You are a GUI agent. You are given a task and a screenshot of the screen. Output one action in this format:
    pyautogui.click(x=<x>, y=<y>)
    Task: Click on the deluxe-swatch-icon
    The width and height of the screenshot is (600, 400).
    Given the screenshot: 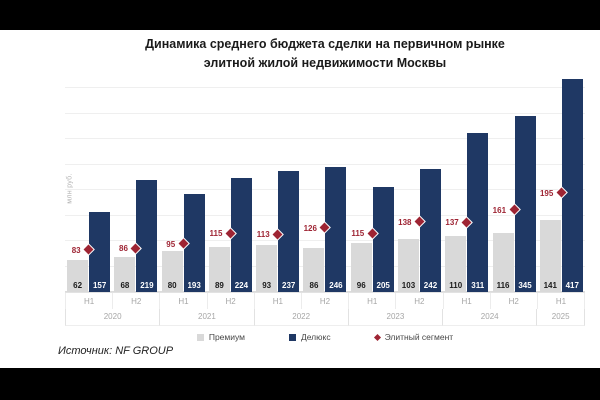 What is the action you would take?
    pyautogui.click(x=292, y=337)
    